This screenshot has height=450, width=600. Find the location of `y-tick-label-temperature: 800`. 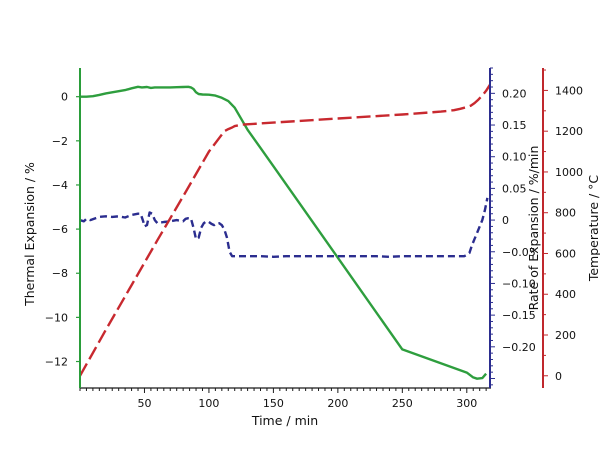

y-tick-label-temperature: 800 is located at coordinates (565, 213).